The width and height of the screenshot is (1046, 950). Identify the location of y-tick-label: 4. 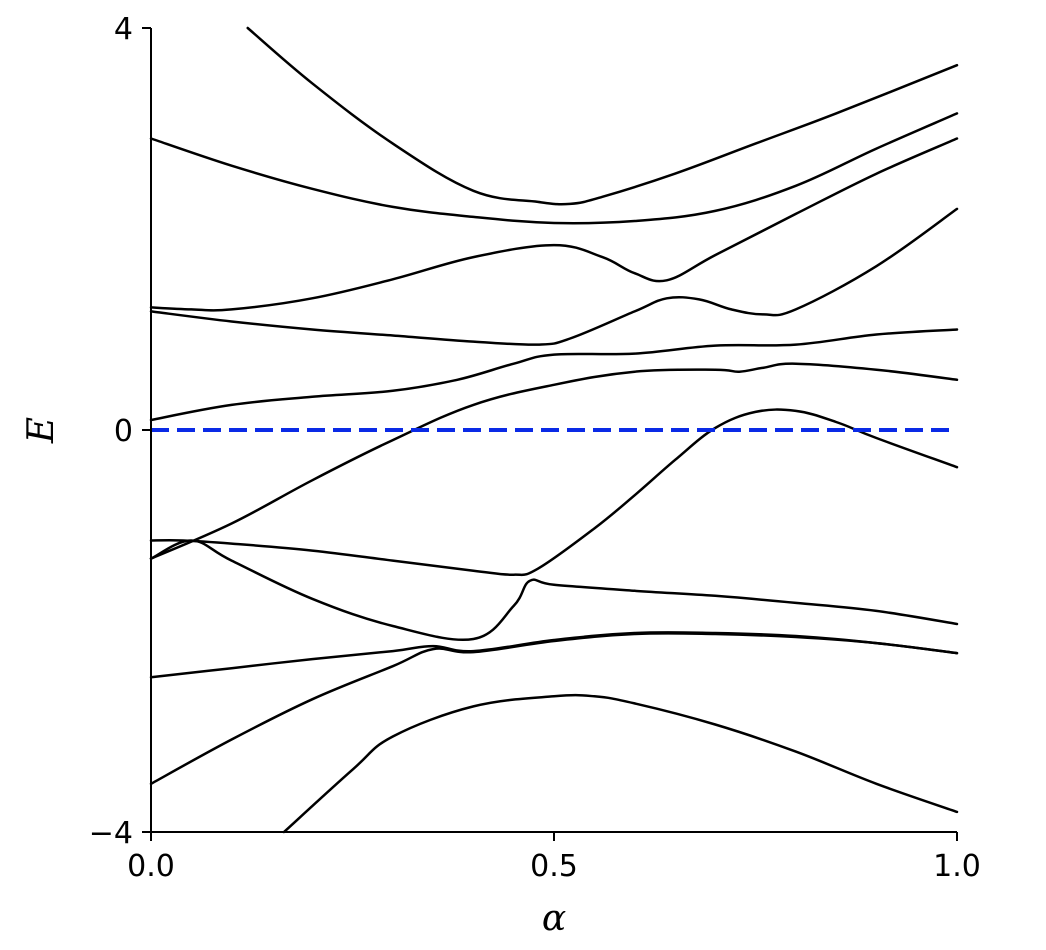
(123, 29).